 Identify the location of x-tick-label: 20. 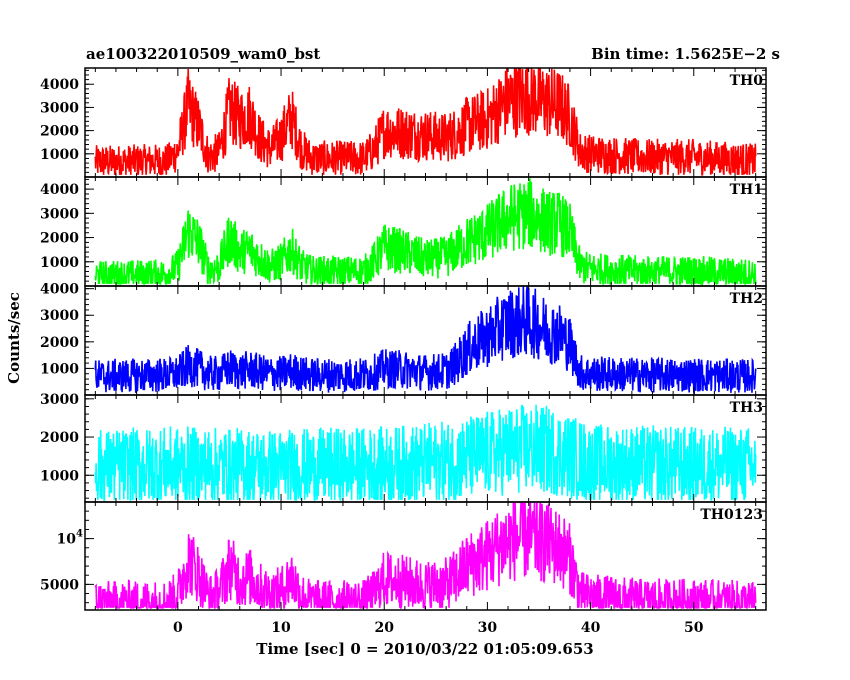
(384, 628).